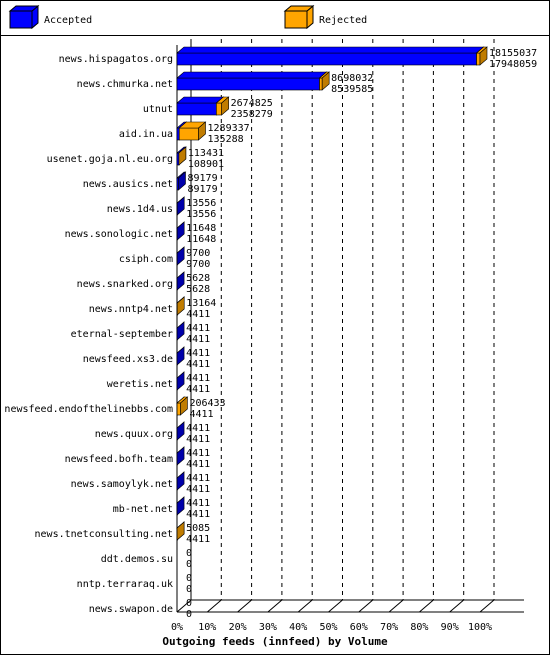  I want to click on y-tick-label: news.nntp4.net, so click(131, 309).